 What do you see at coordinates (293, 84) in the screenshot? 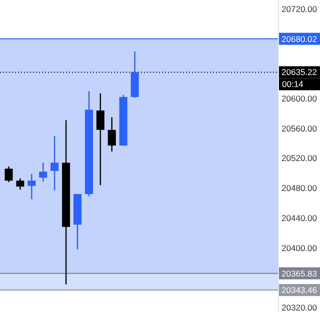
I see `text: 00:14` at bounding box center [293, 84].